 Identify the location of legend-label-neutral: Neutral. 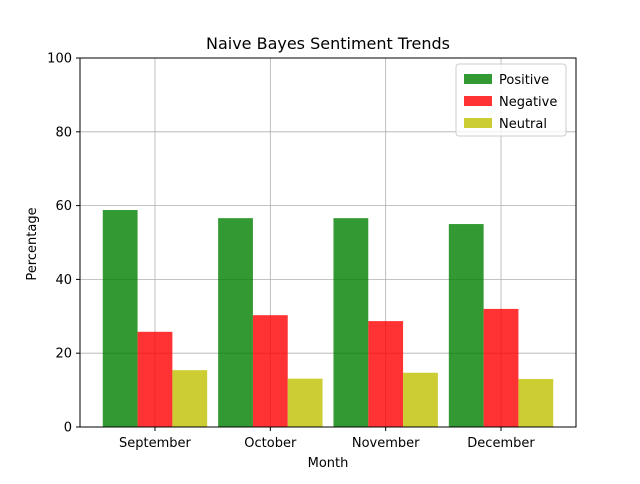
(523, 124).